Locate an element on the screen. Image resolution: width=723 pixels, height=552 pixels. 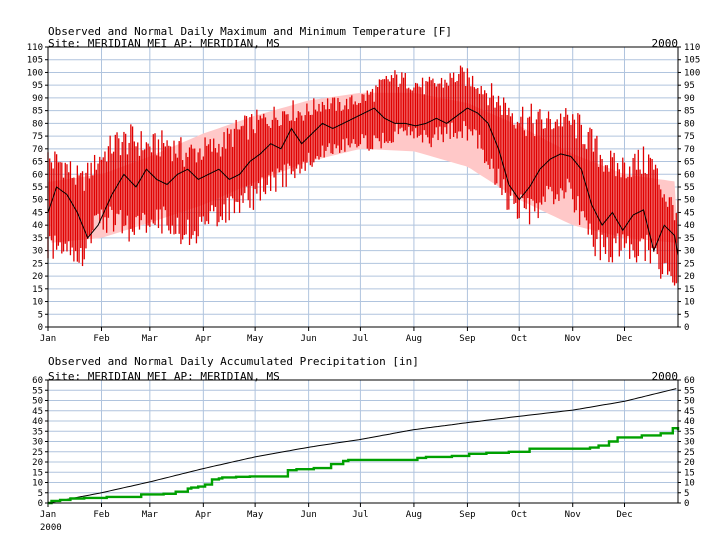
temp-ytick-right: 0 is located at coordinates (686, 328).